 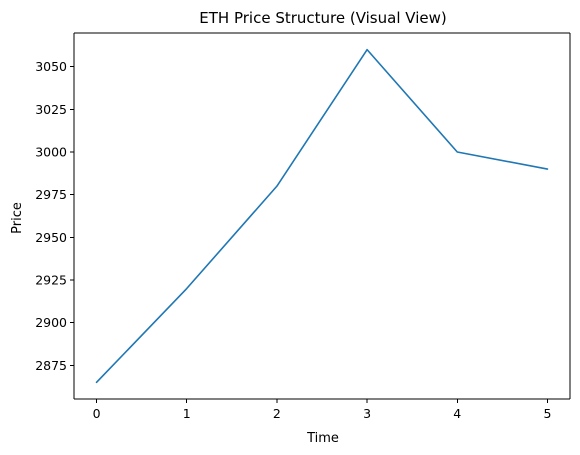 I want to click on x-tick-label-3: 3, so click(x=367, y=413).